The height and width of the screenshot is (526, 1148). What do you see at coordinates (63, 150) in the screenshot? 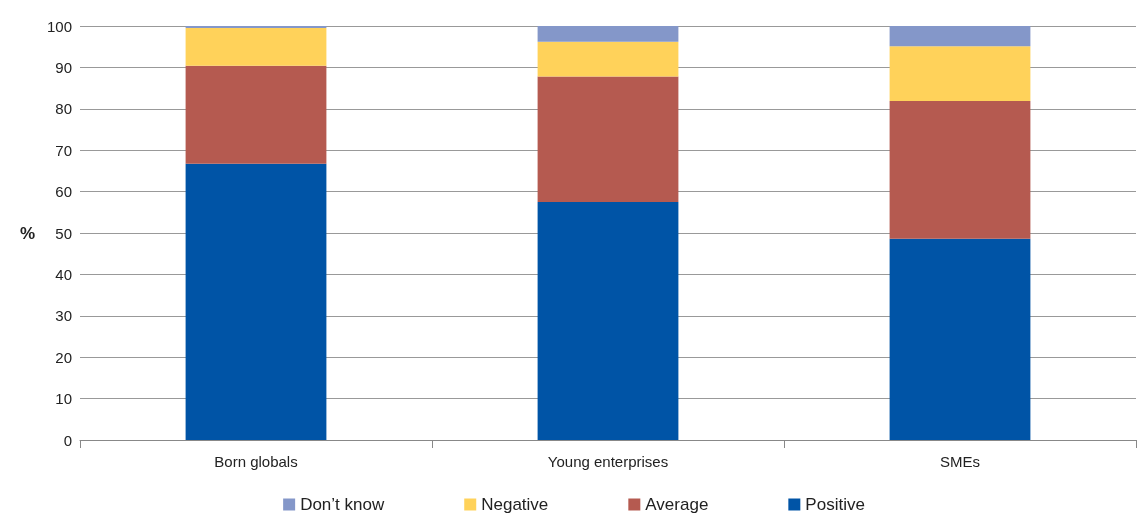
I see `y-tick-label: 70` at bounding box center [63, 150].